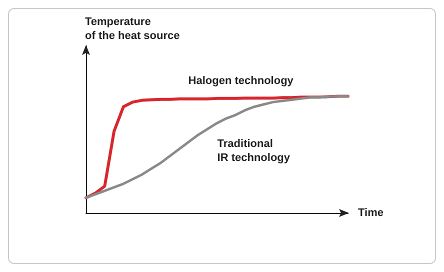 The height and width of the screenshot is (272, 444). Describe the element at coordinates (241, 80) in the screenshot. I see `series-label: Halogen technology` at that location.